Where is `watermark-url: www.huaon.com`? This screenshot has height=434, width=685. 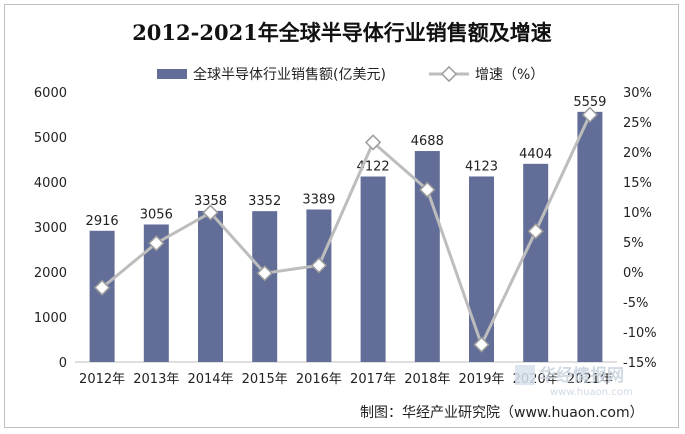
watermark-url: www.huaon.com is located at coordinates (591, 392).